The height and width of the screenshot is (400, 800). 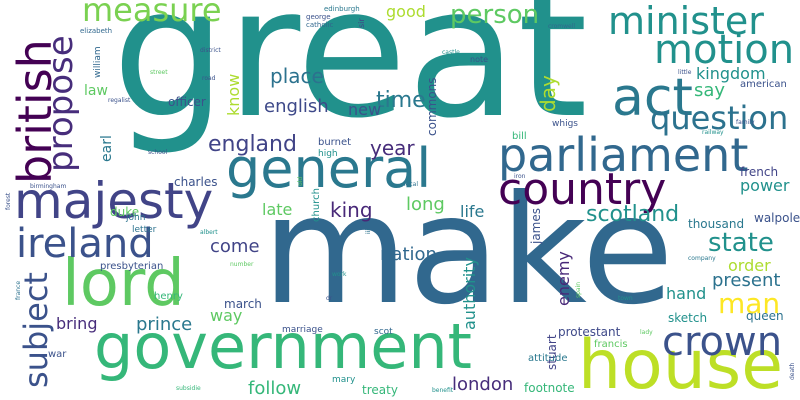 What do you see at coordinates (411, 184) in the screenshot?
I see `cloud-word: local` at bounding box center [411, 184].